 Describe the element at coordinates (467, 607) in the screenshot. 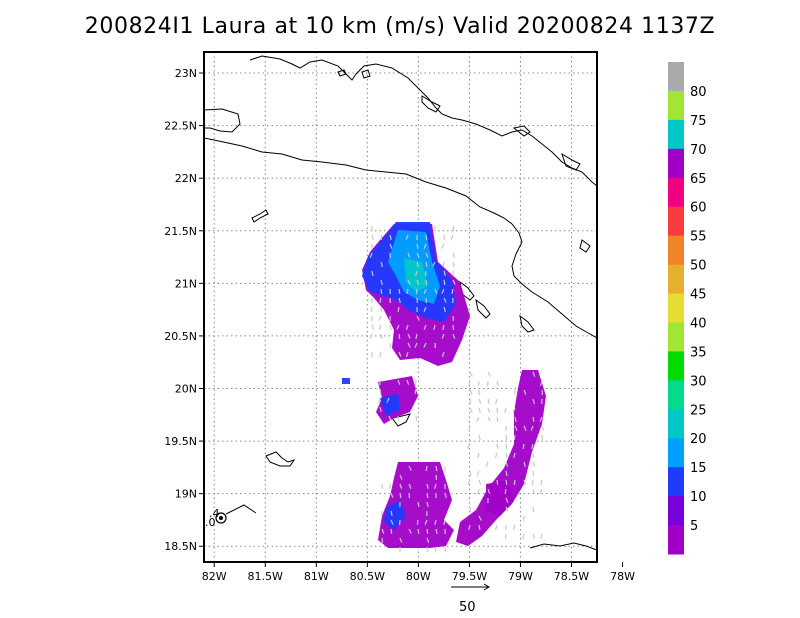

I see `reference-vector-label: 50` at that location.